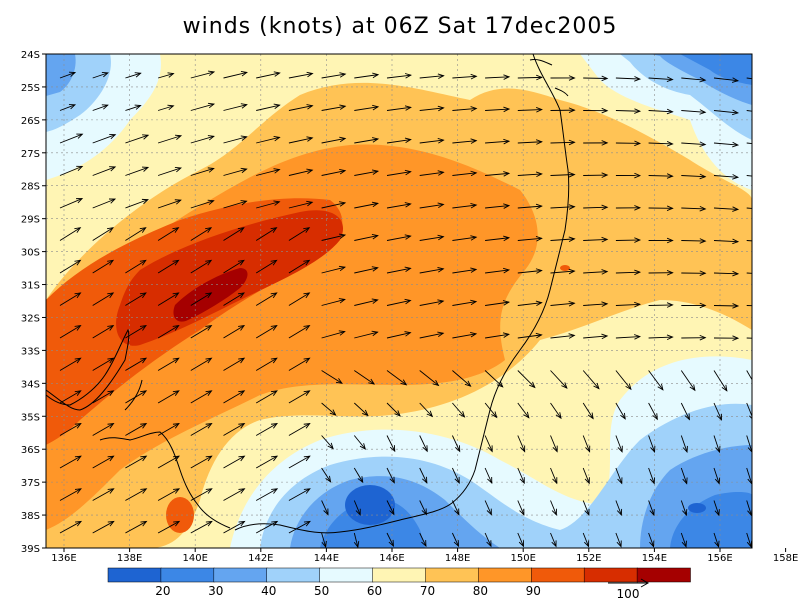  What do you see at coordinates (402, 589) in the screenshot?
I see `colorbar-labels: 20 30 40 50 60 70 80 90 100` at bounding box center [402, 589].